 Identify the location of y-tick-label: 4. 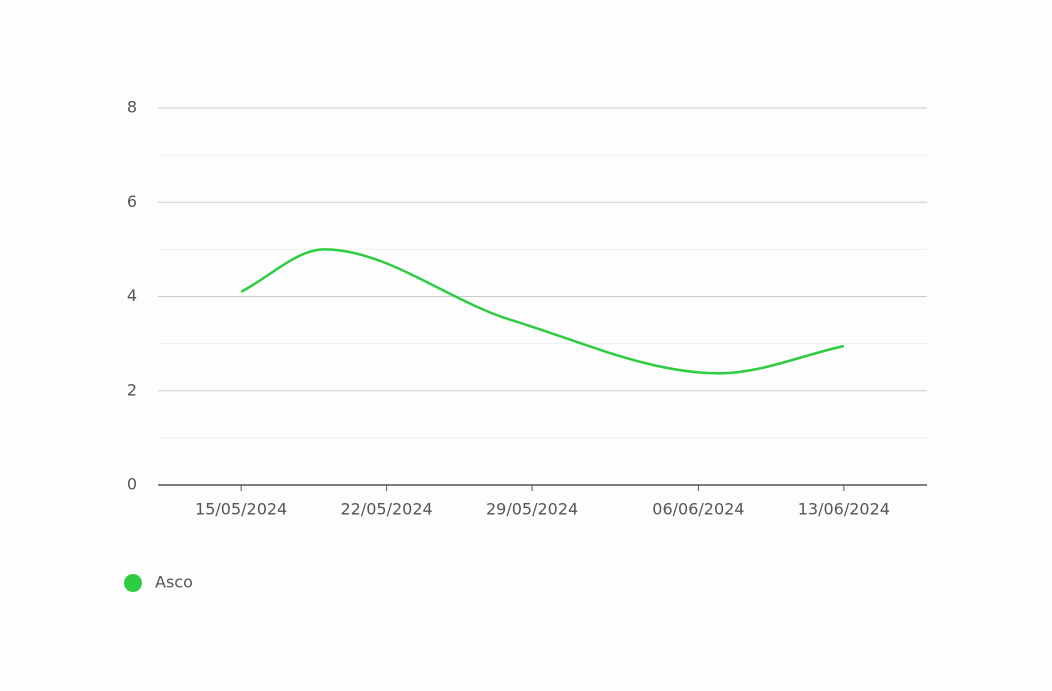
(132, 295).